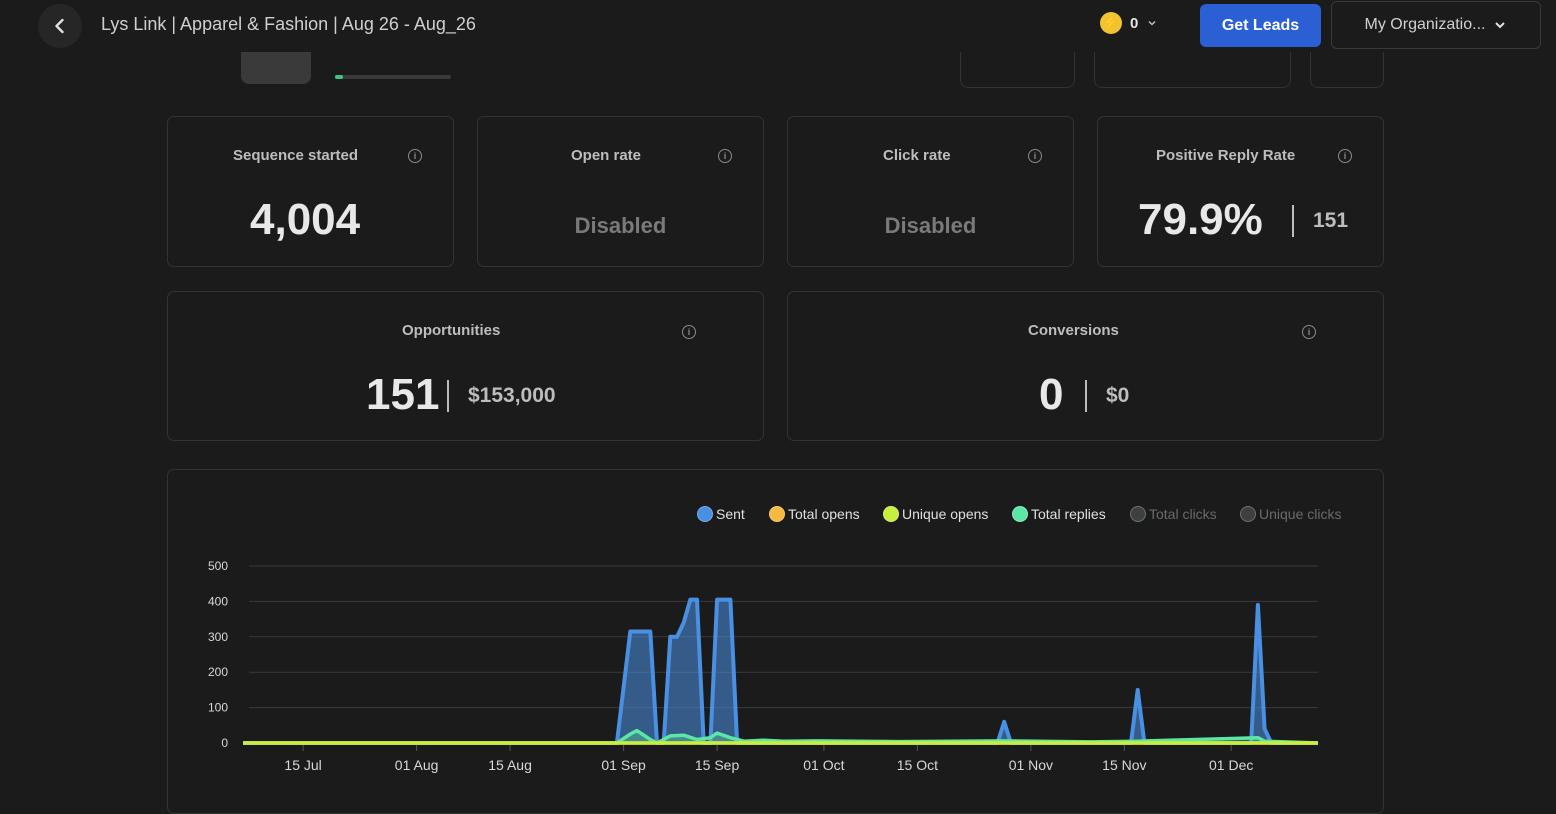  Describe the element at coordinates (310, 191) in the screenshot. I see `sequence-started-card: Sequence started i 4,004` at that location.